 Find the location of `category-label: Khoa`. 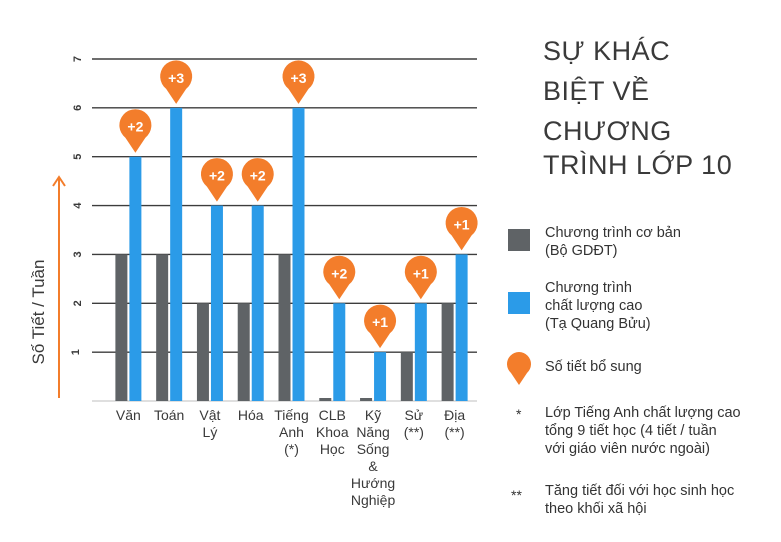

category-label: Khoa is located at coordinates (332, 432).